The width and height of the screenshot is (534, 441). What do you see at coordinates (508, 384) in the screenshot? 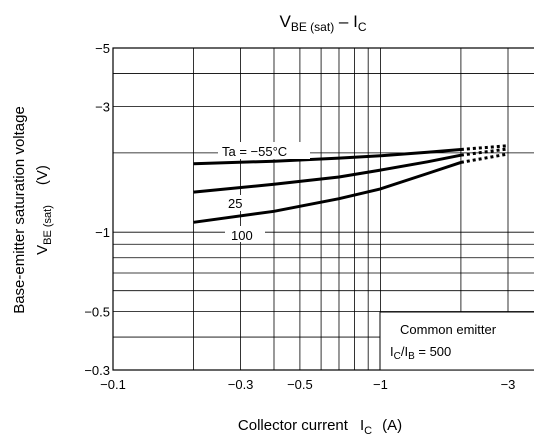
I see `x-tick-label: −3` at bounding box center [508, 384].